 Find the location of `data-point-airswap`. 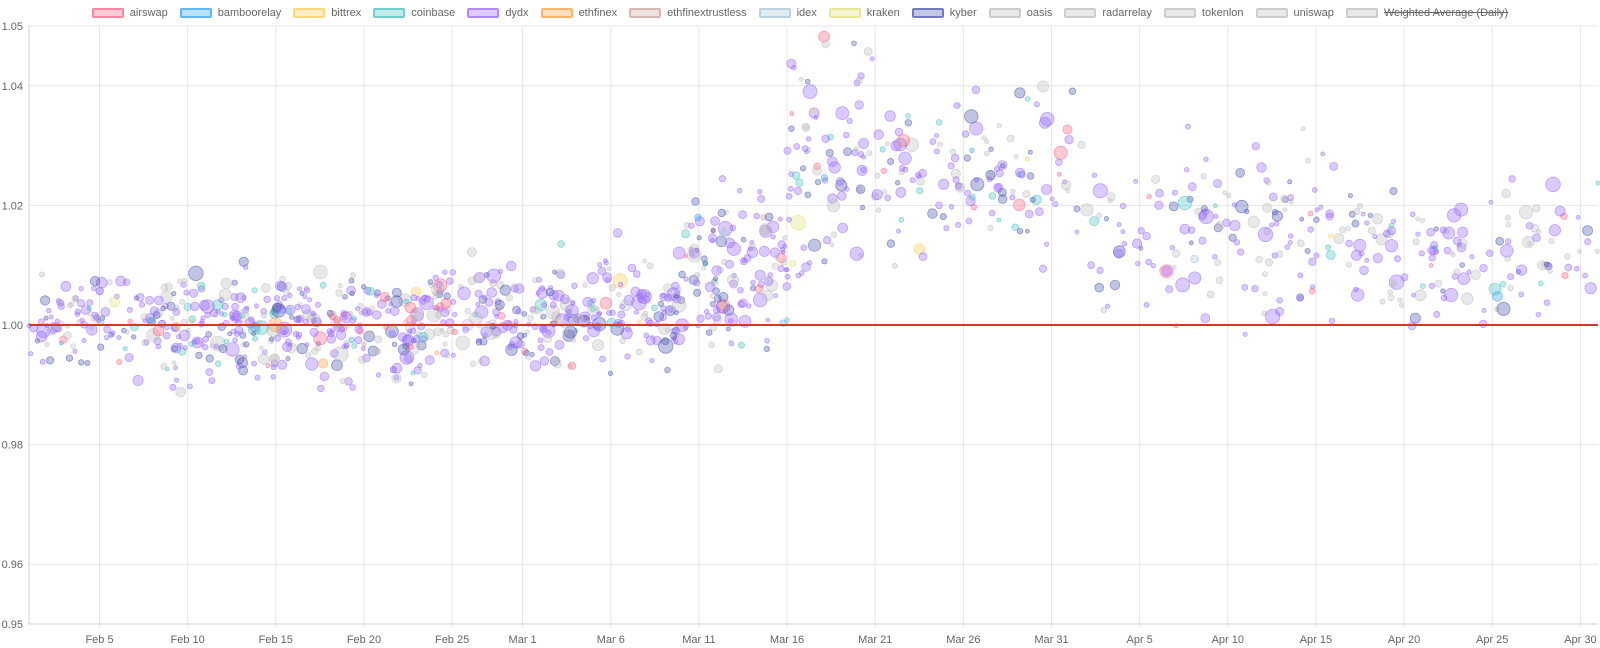

data-point-airswap is located at coordinates (792, 114).